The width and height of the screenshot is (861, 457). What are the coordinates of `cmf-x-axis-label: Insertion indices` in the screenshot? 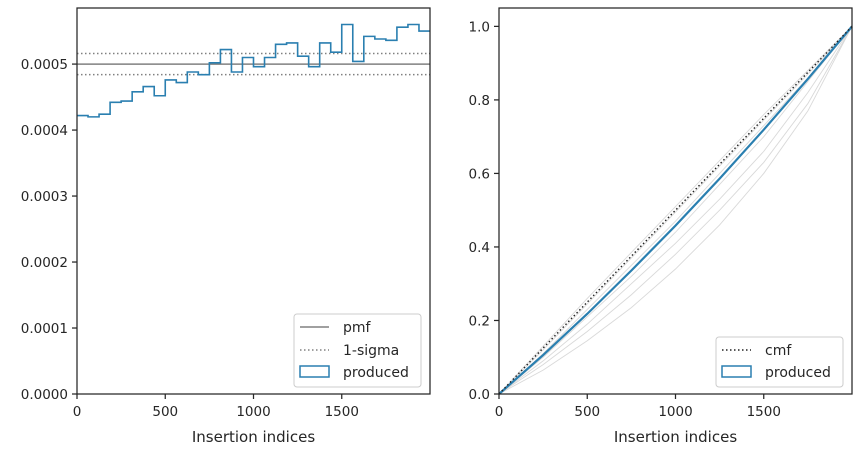 It's located at (675, 437).